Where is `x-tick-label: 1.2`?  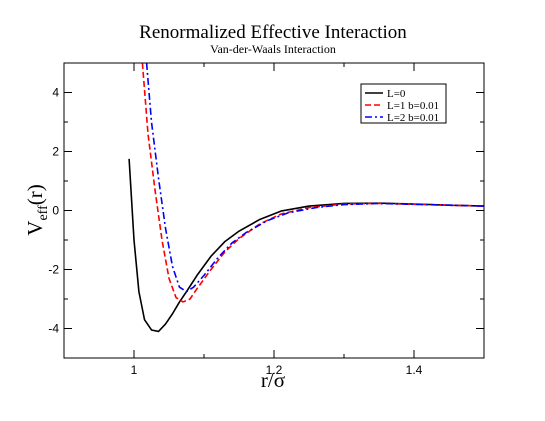
x-tick-label: 1.2 is located at coordinates (274, 370).